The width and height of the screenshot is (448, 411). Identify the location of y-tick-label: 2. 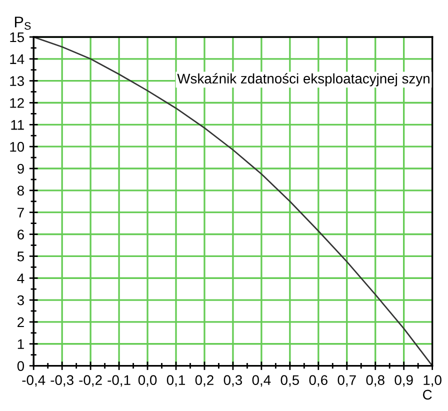
(21, 322).